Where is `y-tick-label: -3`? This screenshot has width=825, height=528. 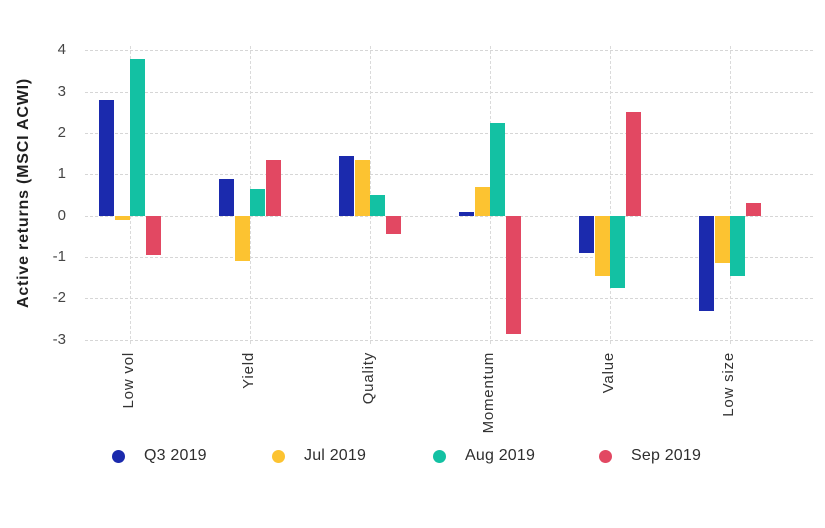
y-tick-label: -3 is located at coordinates (59, 339).